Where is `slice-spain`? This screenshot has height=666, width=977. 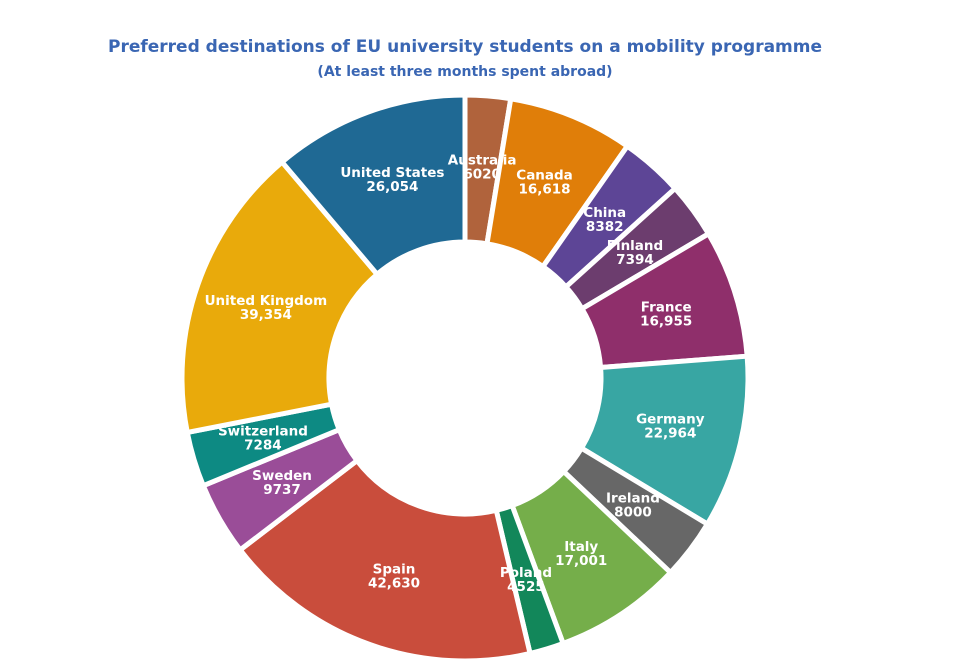
slice-spain is located at coordinates (385, 561).